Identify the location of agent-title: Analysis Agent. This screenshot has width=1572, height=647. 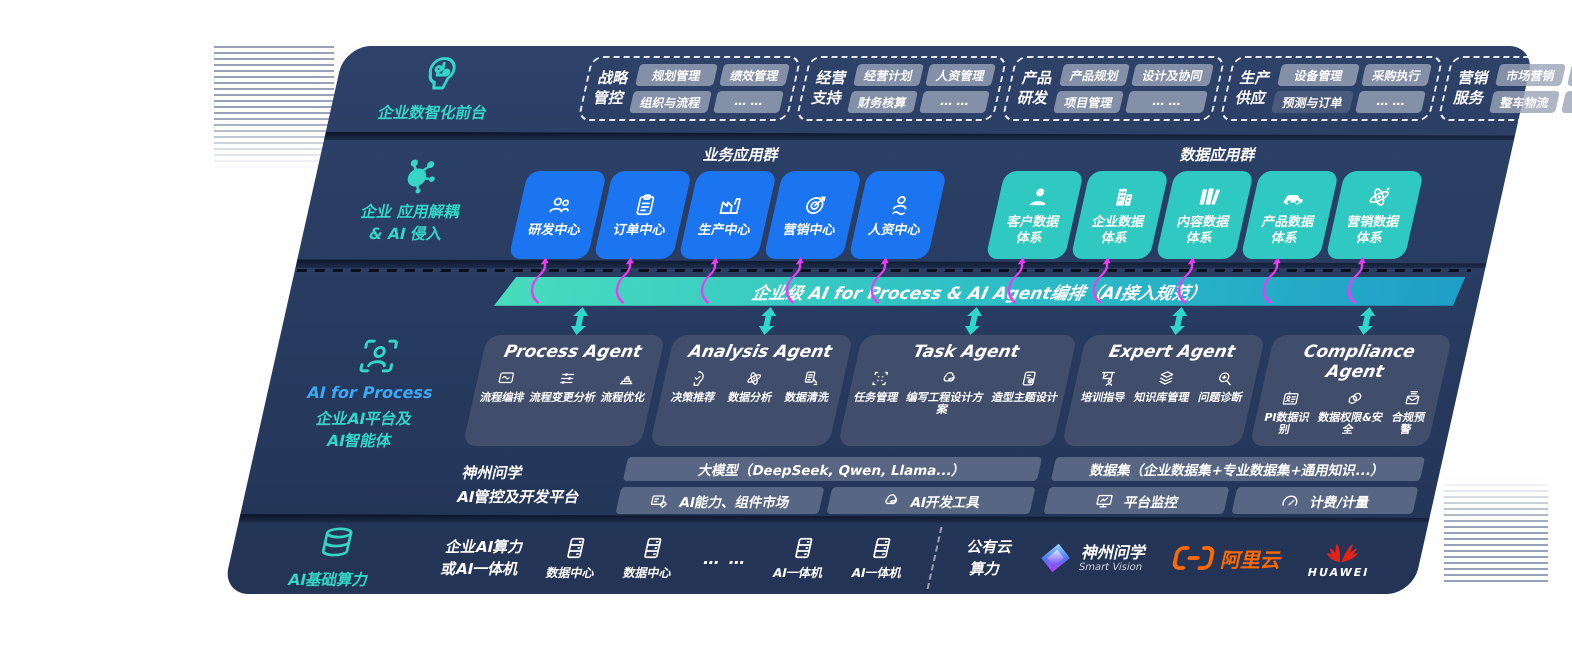
(760, 351).